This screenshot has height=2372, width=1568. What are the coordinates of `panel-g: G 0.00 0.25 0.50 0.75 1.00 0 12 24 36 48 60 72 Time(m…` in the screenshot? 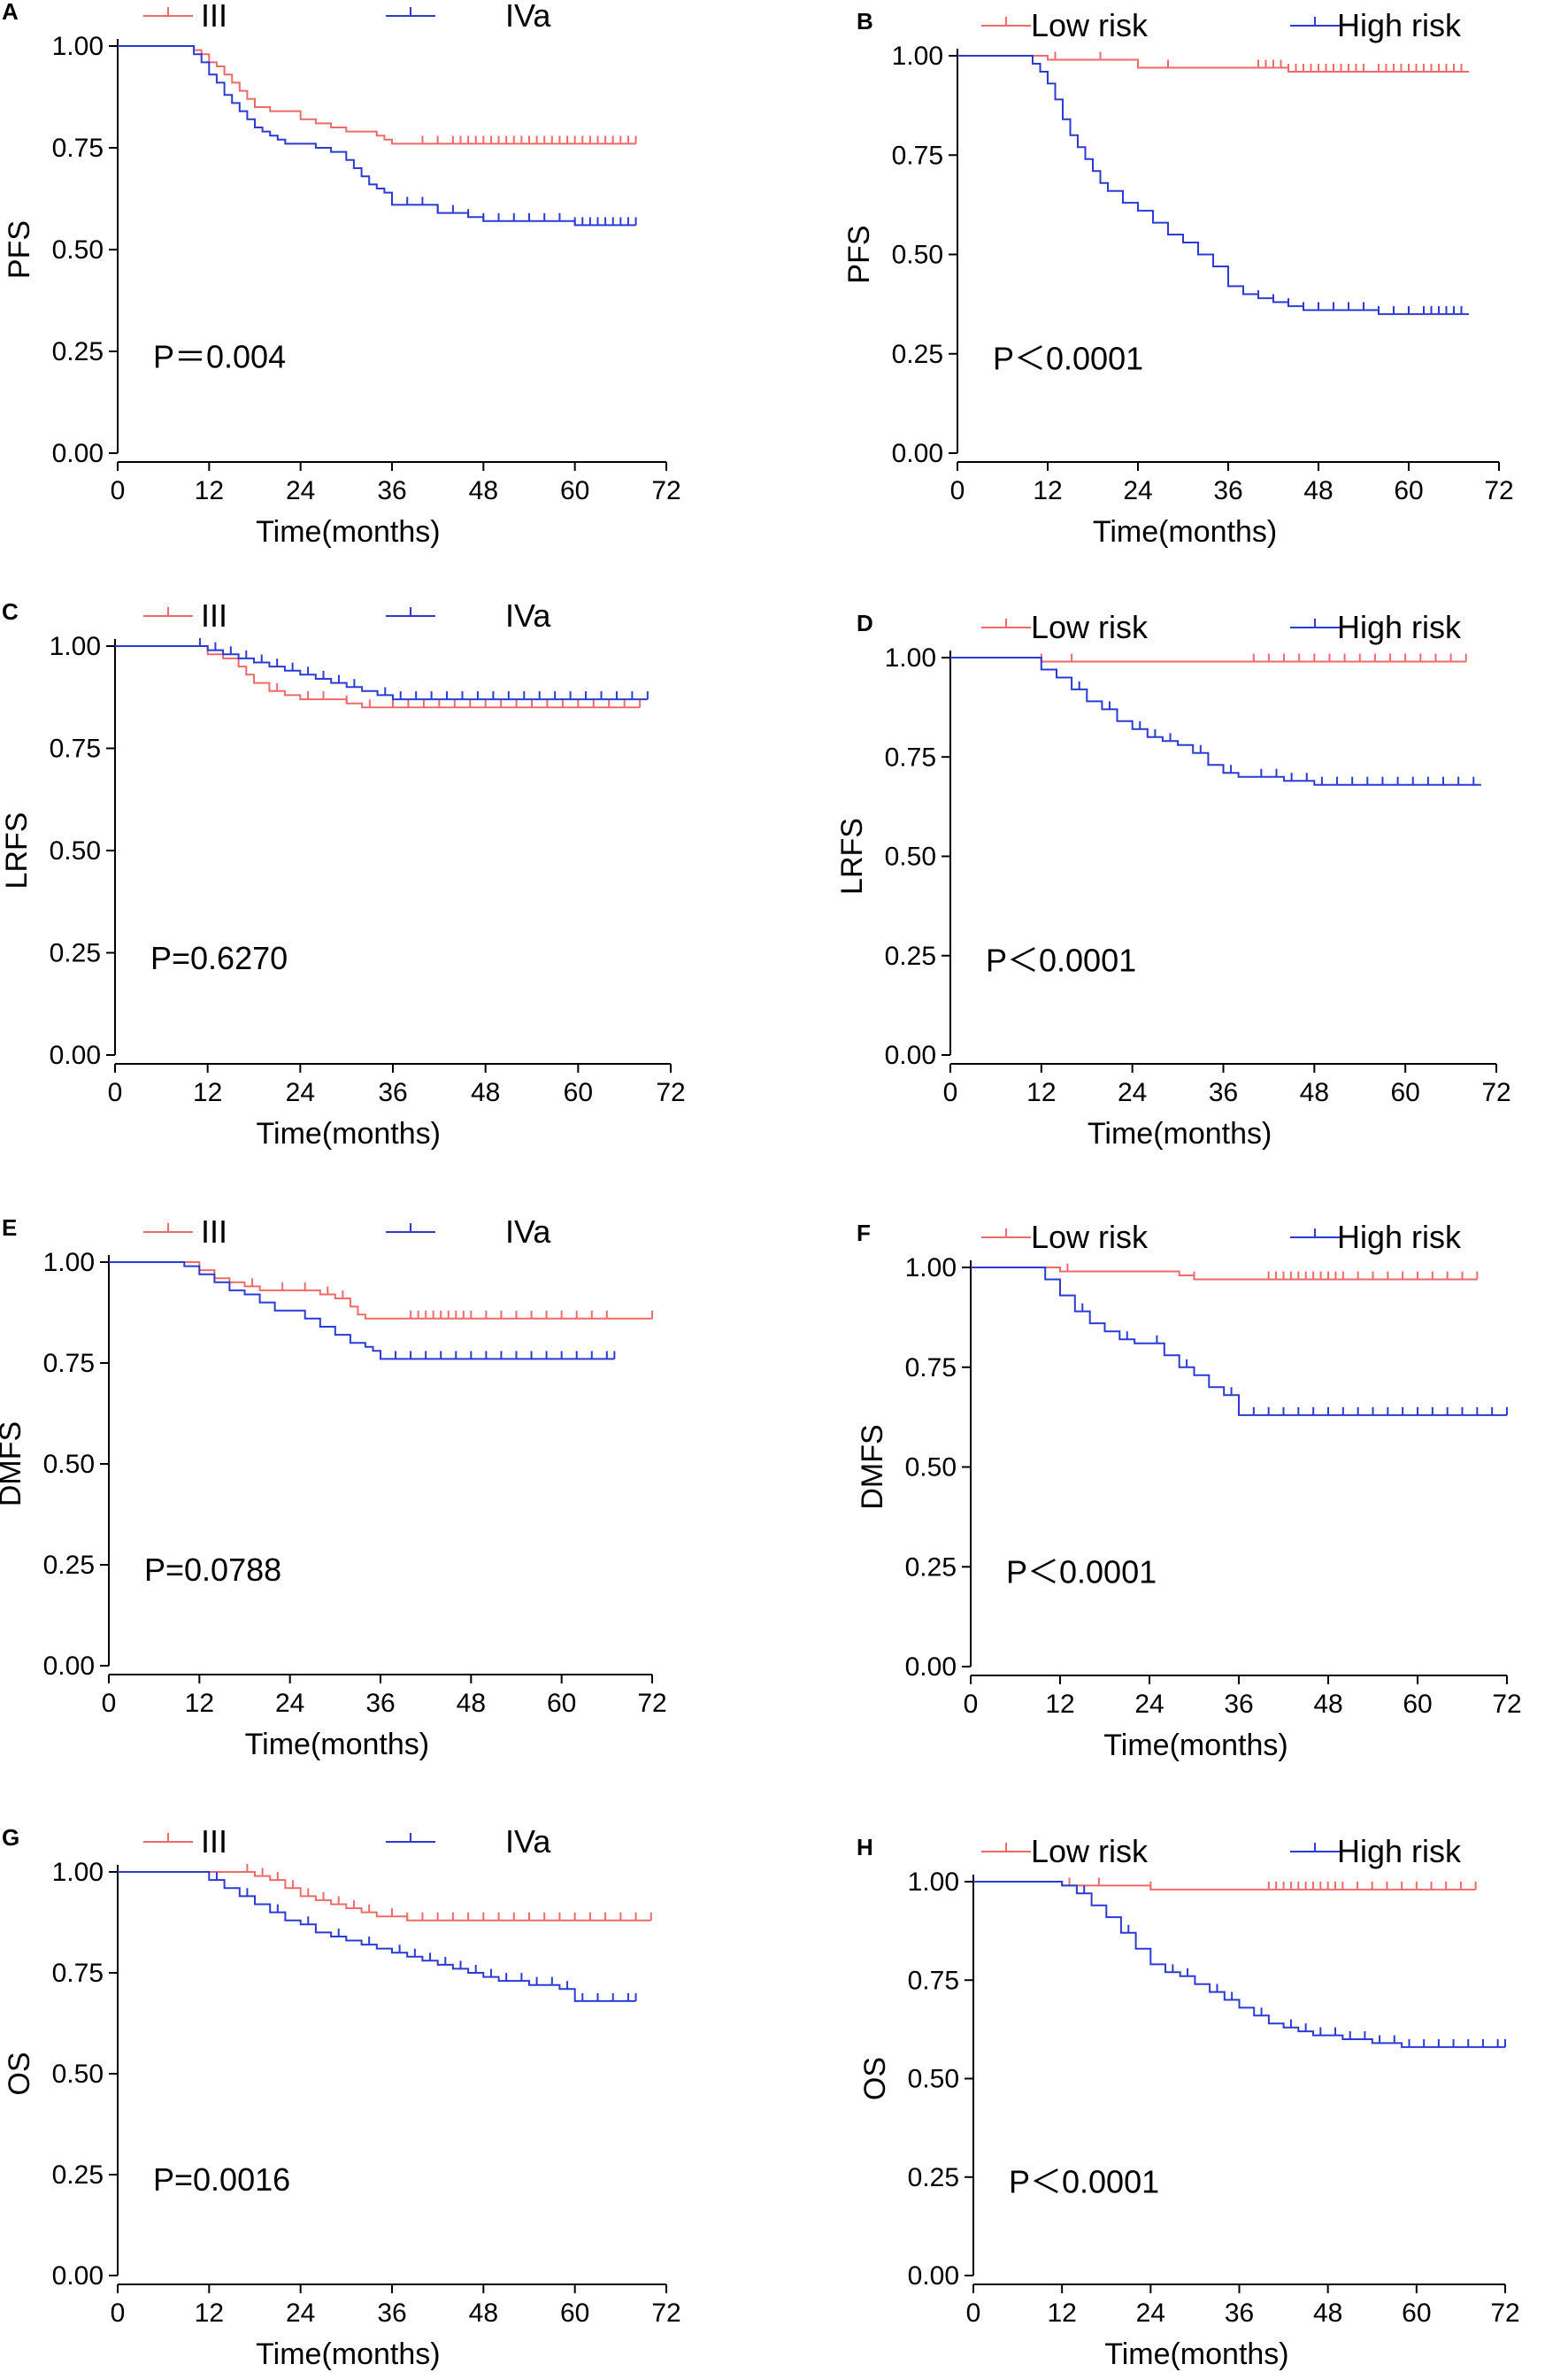 It's located at (341, 2097).